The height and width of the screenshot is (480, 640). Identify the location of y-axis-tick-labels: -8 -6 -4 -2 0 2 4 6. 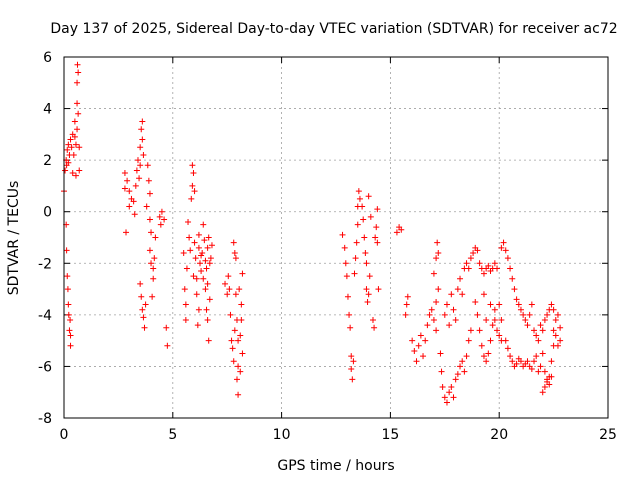
(45, 238).